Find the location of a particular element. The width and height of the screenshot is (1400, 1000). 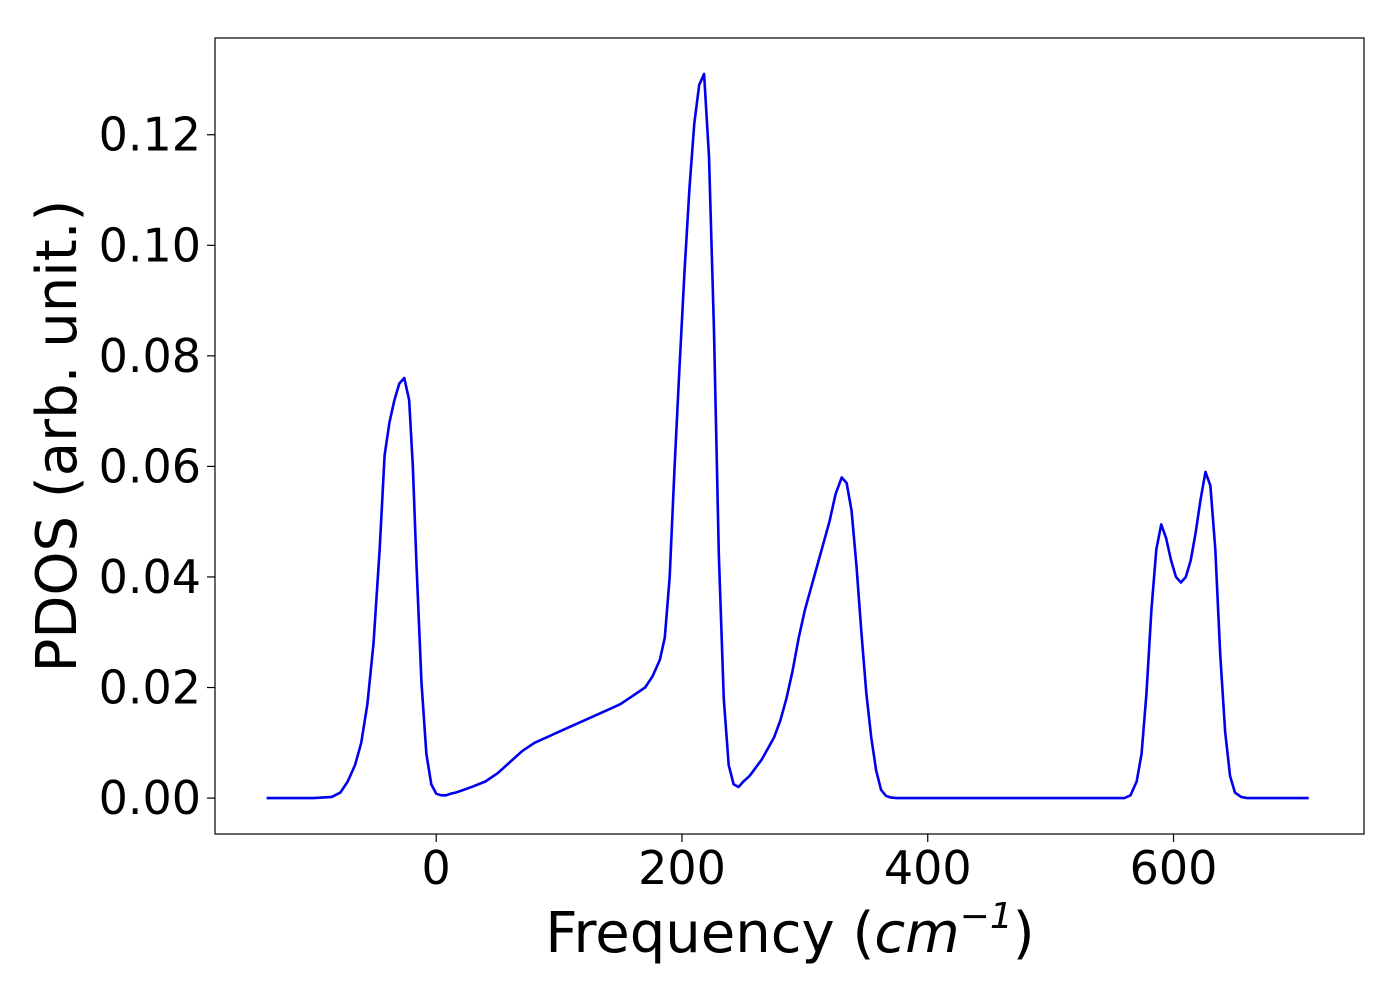

y-tick-label: 0.06 is located at coordinates (150, 466).